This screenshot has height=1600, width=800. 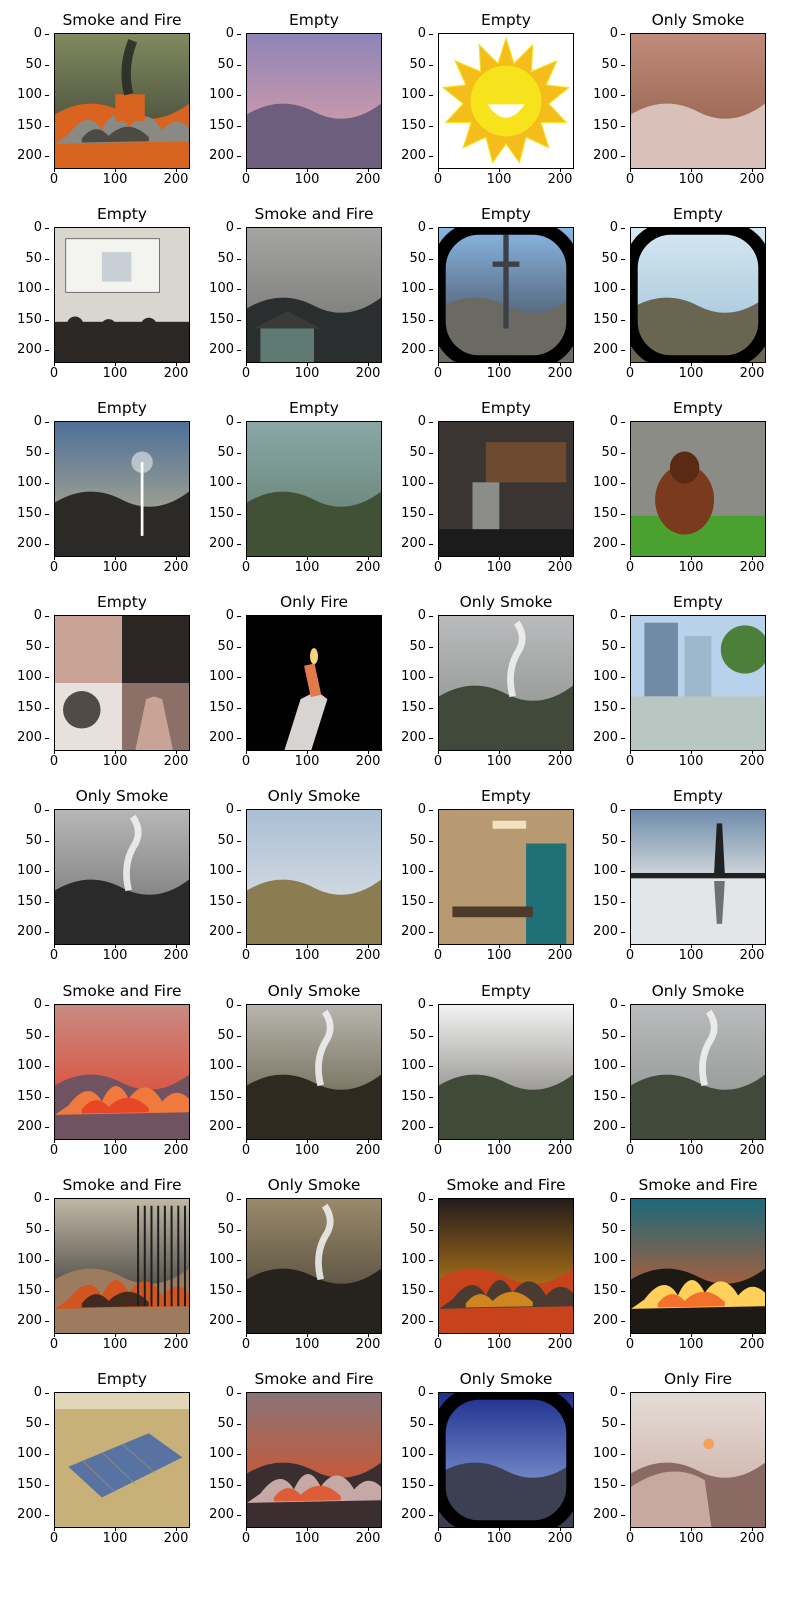 I want to click on image-panel: Only Smoke 0 50 100 150 200 0 100 200, so click(x=673, y=1079).